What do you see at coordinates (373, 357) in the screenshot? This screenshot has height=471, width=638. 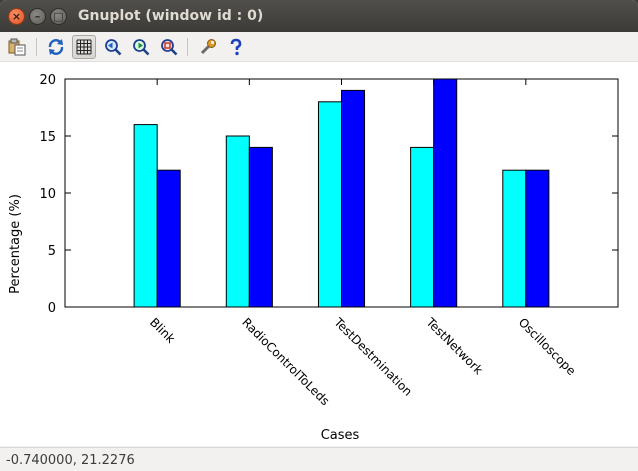 I see `x-tick-label: TestDestmination` at bounding box center [373, 357].